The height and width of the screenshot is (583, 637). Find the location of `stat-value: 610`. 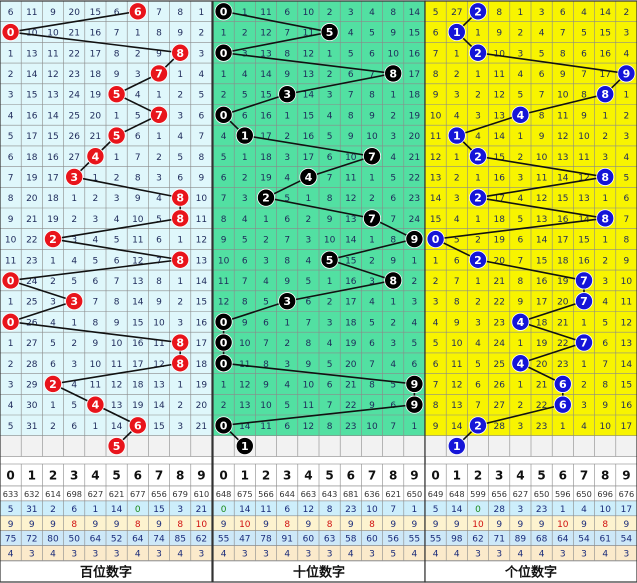

stat-value: 610 is located at coordinates (202, 494).